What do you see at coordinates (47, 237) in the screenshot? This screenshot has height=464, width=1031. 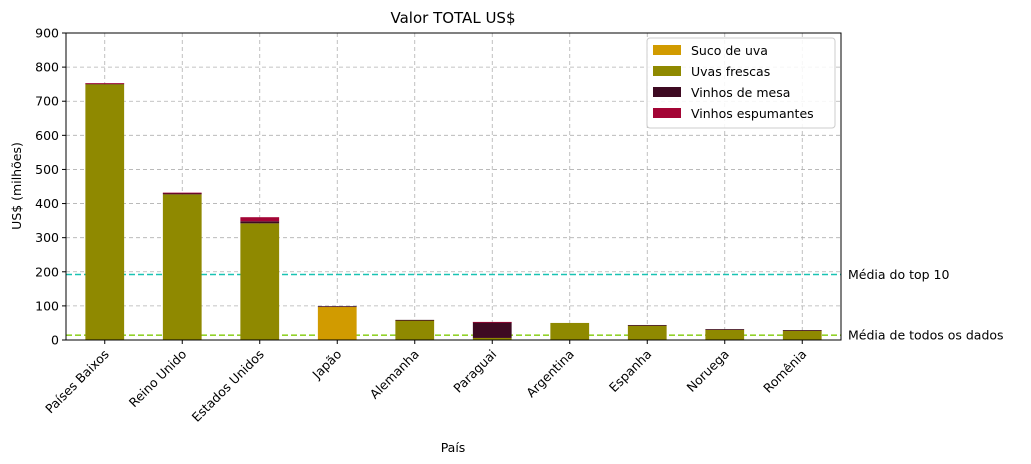 I see `y-tick-label: 300` at bounding box center [47, 237].